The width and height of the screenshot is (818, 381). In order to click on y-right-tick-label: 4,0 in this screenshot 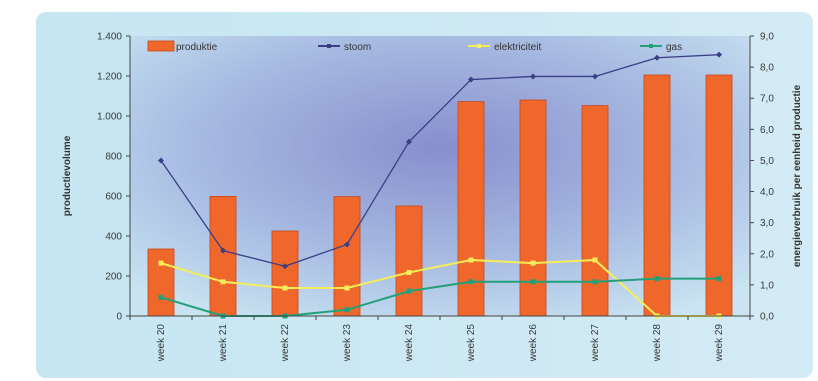, I will do `click(767, 192)`.